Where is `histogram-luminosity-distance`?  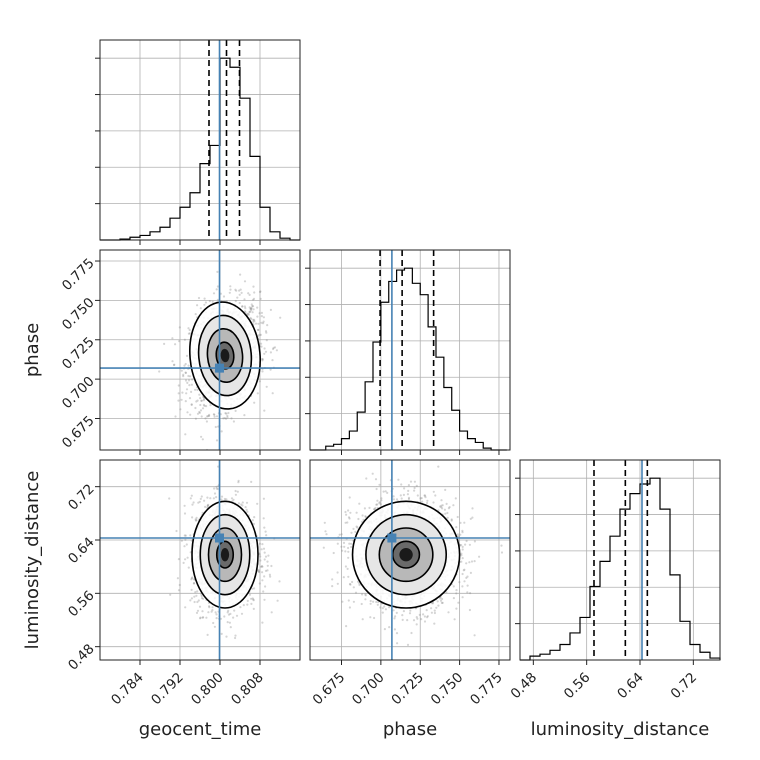 histogram-luminosity-distance is located at coordinates (620, 569).